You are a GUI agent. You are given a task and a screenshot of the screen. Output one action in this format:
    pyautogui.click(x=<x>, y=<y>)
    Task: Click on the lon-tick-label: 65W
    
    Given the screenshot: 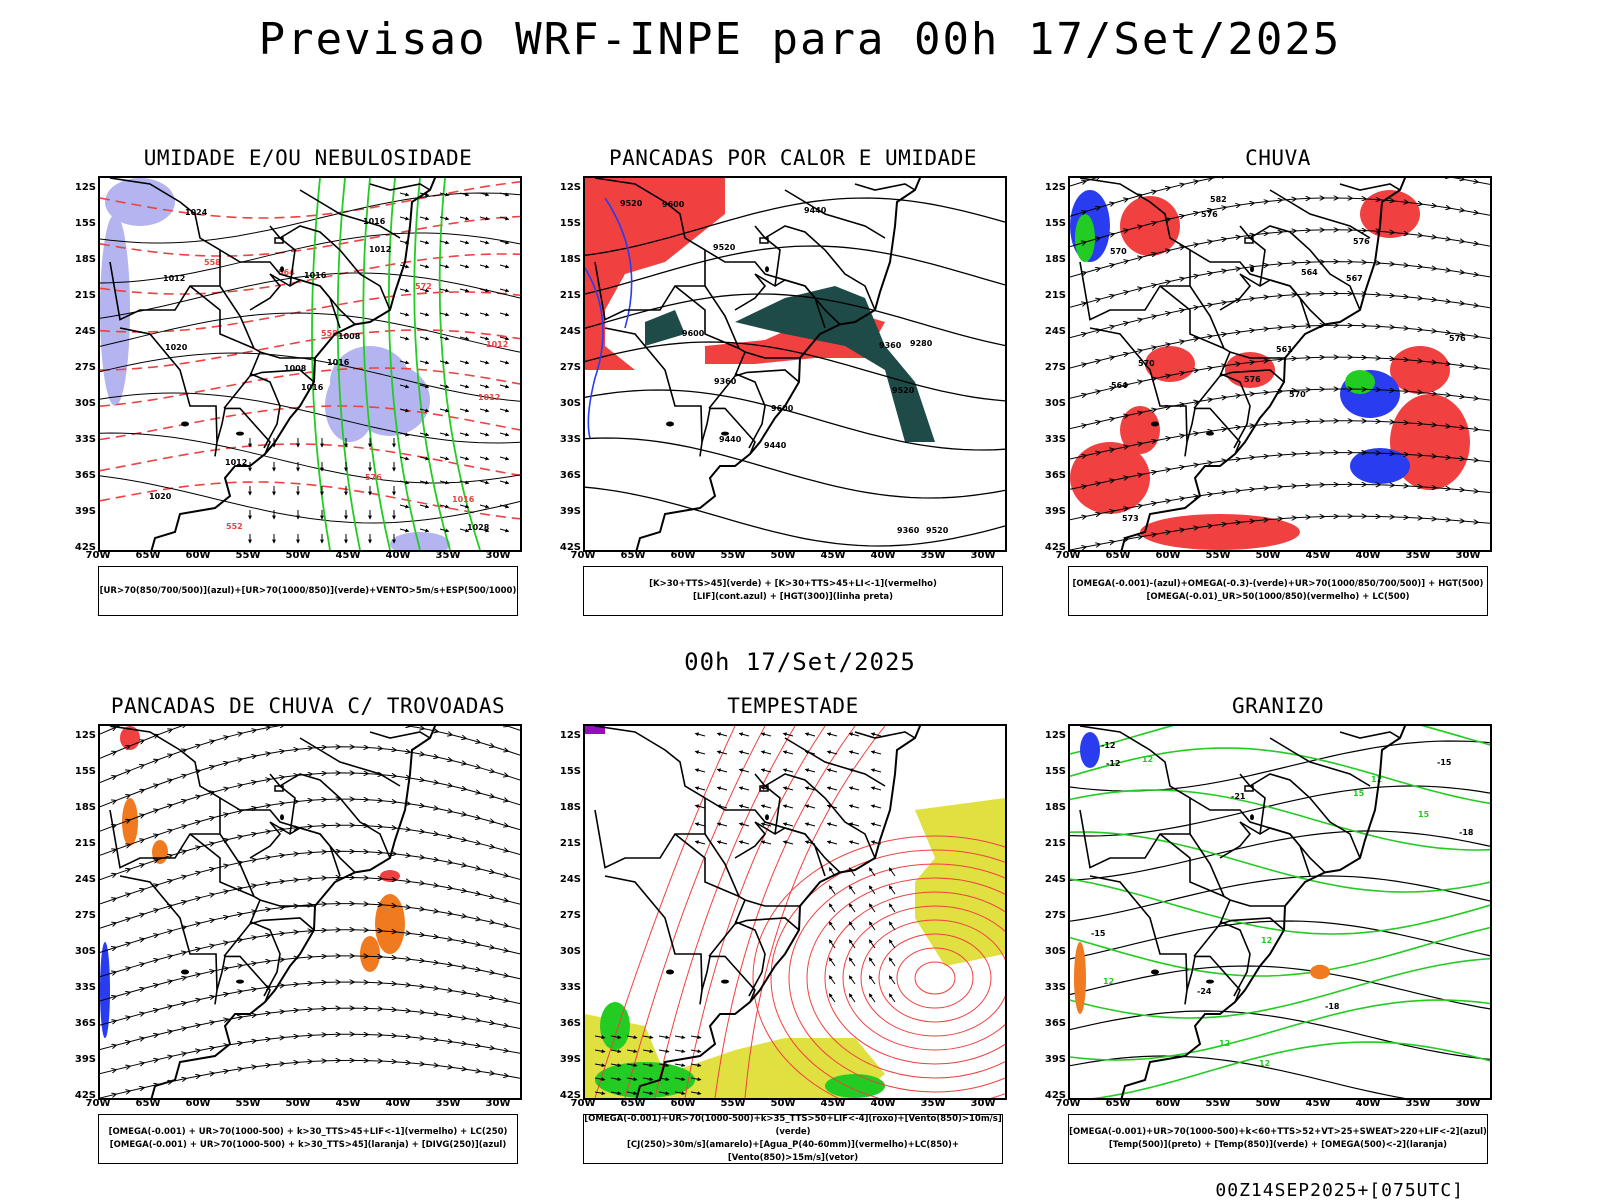 What is the action you would take?
    pyautogui.click(x=1118, y=1103)
    